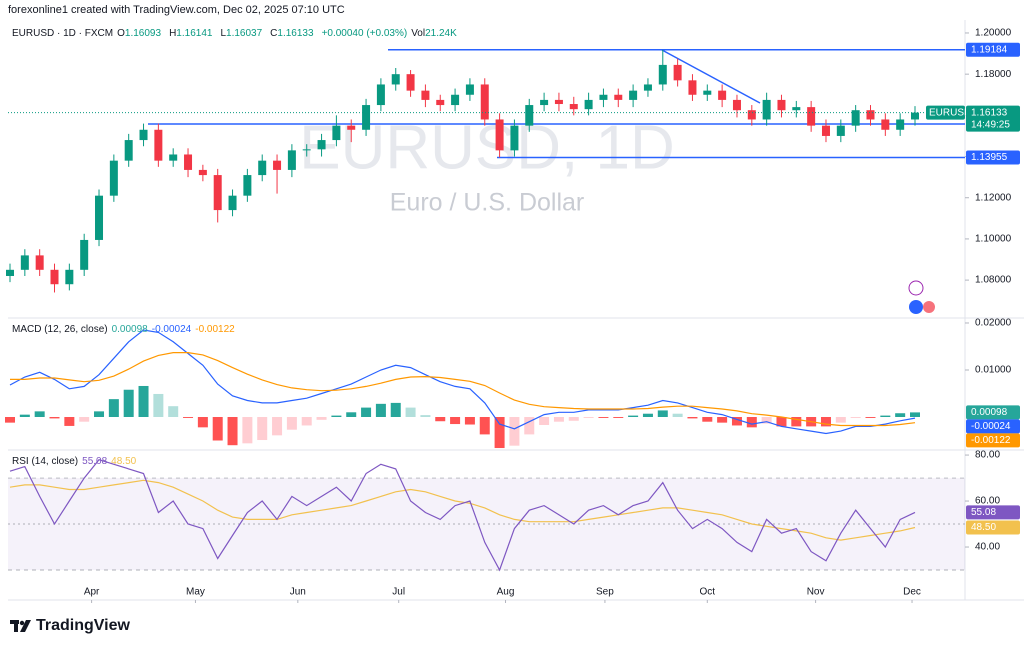  What do you see at coordinates (92, 592) in the screenshot?
I see `x-tick-label: Apr` at bounding box center [92, 592].